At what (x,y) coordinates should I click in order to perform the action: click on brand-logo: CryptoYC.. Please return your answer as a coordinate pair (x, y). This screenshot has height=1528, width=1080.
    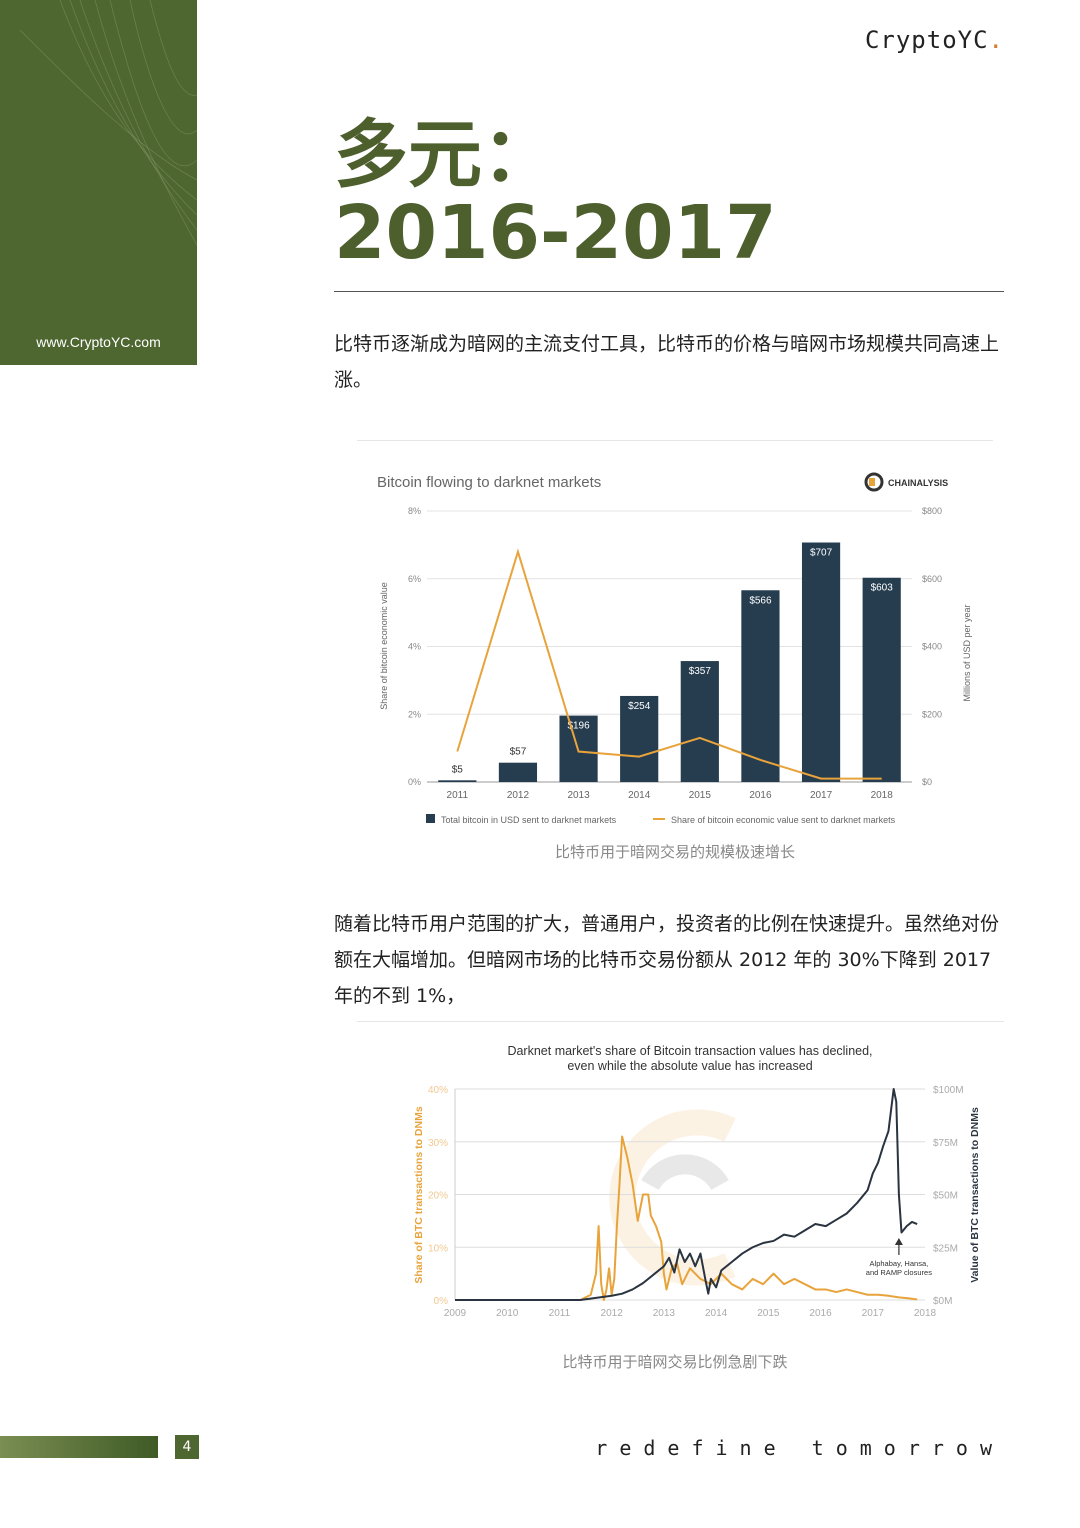
    Looking at the image, I should click on (934, 40).